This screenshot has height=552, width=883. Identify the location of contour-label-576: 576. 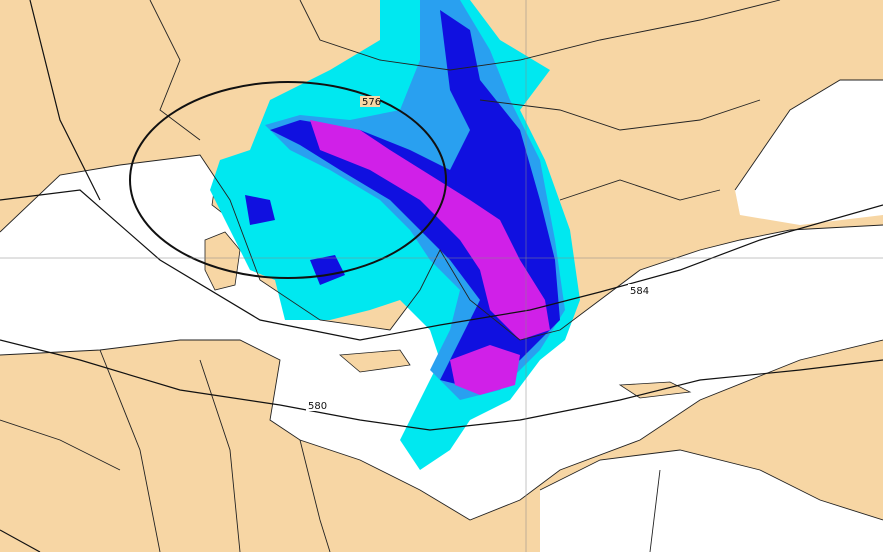
(371, 102).